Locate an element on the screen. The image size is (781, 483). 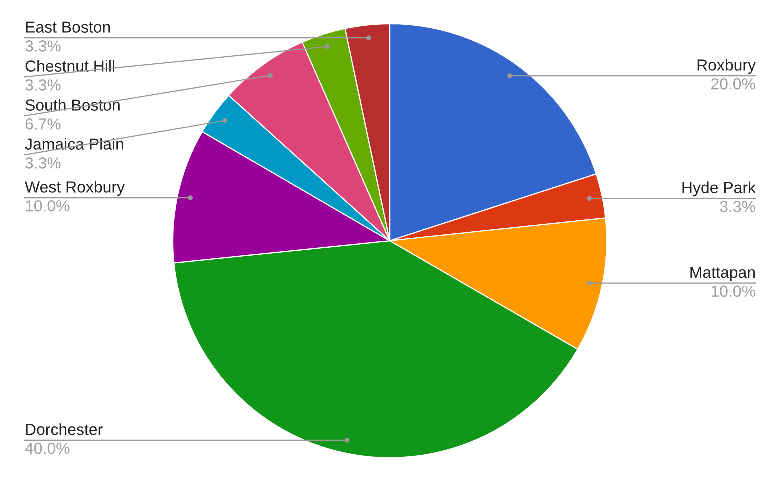
slice-label: East Boston is located at coordinates (68, 27).